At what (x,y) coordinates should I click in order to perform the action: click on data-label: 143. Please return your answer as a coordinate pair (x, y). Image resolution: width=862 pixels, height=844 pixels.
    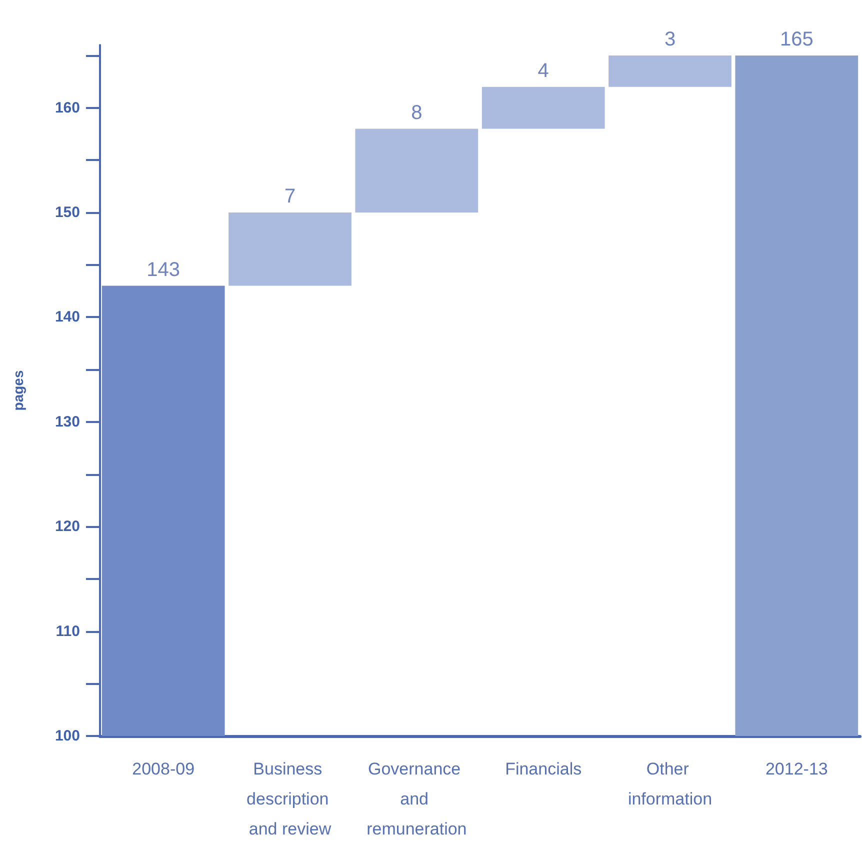
    Looking at the image, I should click on (163, 269).